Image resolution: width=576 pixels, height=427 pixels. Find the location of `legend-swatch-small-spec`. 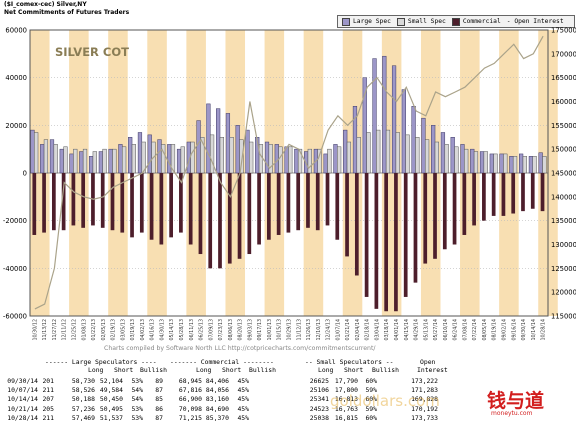

legend-swatch-small-spec is located at coordinates (400, 21).